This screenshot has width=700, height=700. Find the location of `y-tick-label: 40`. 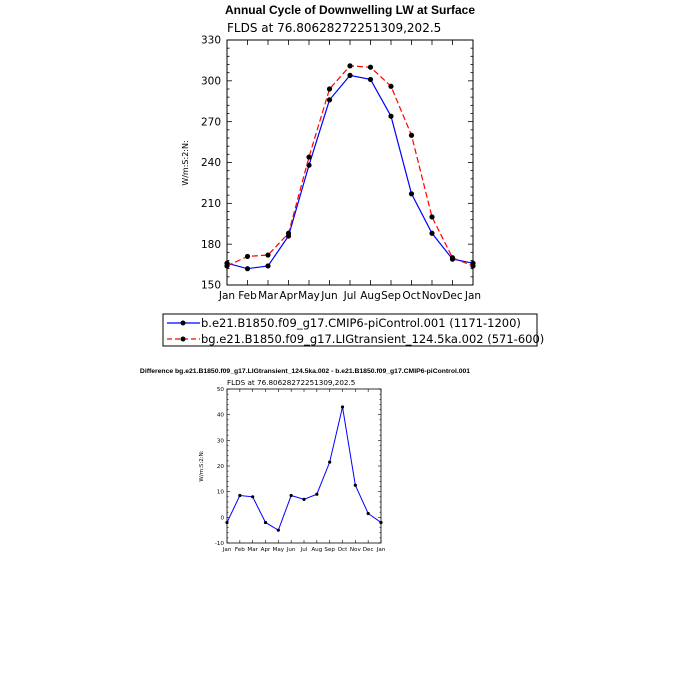

y-tick-label: 40 is located at coordinates (221, 416).